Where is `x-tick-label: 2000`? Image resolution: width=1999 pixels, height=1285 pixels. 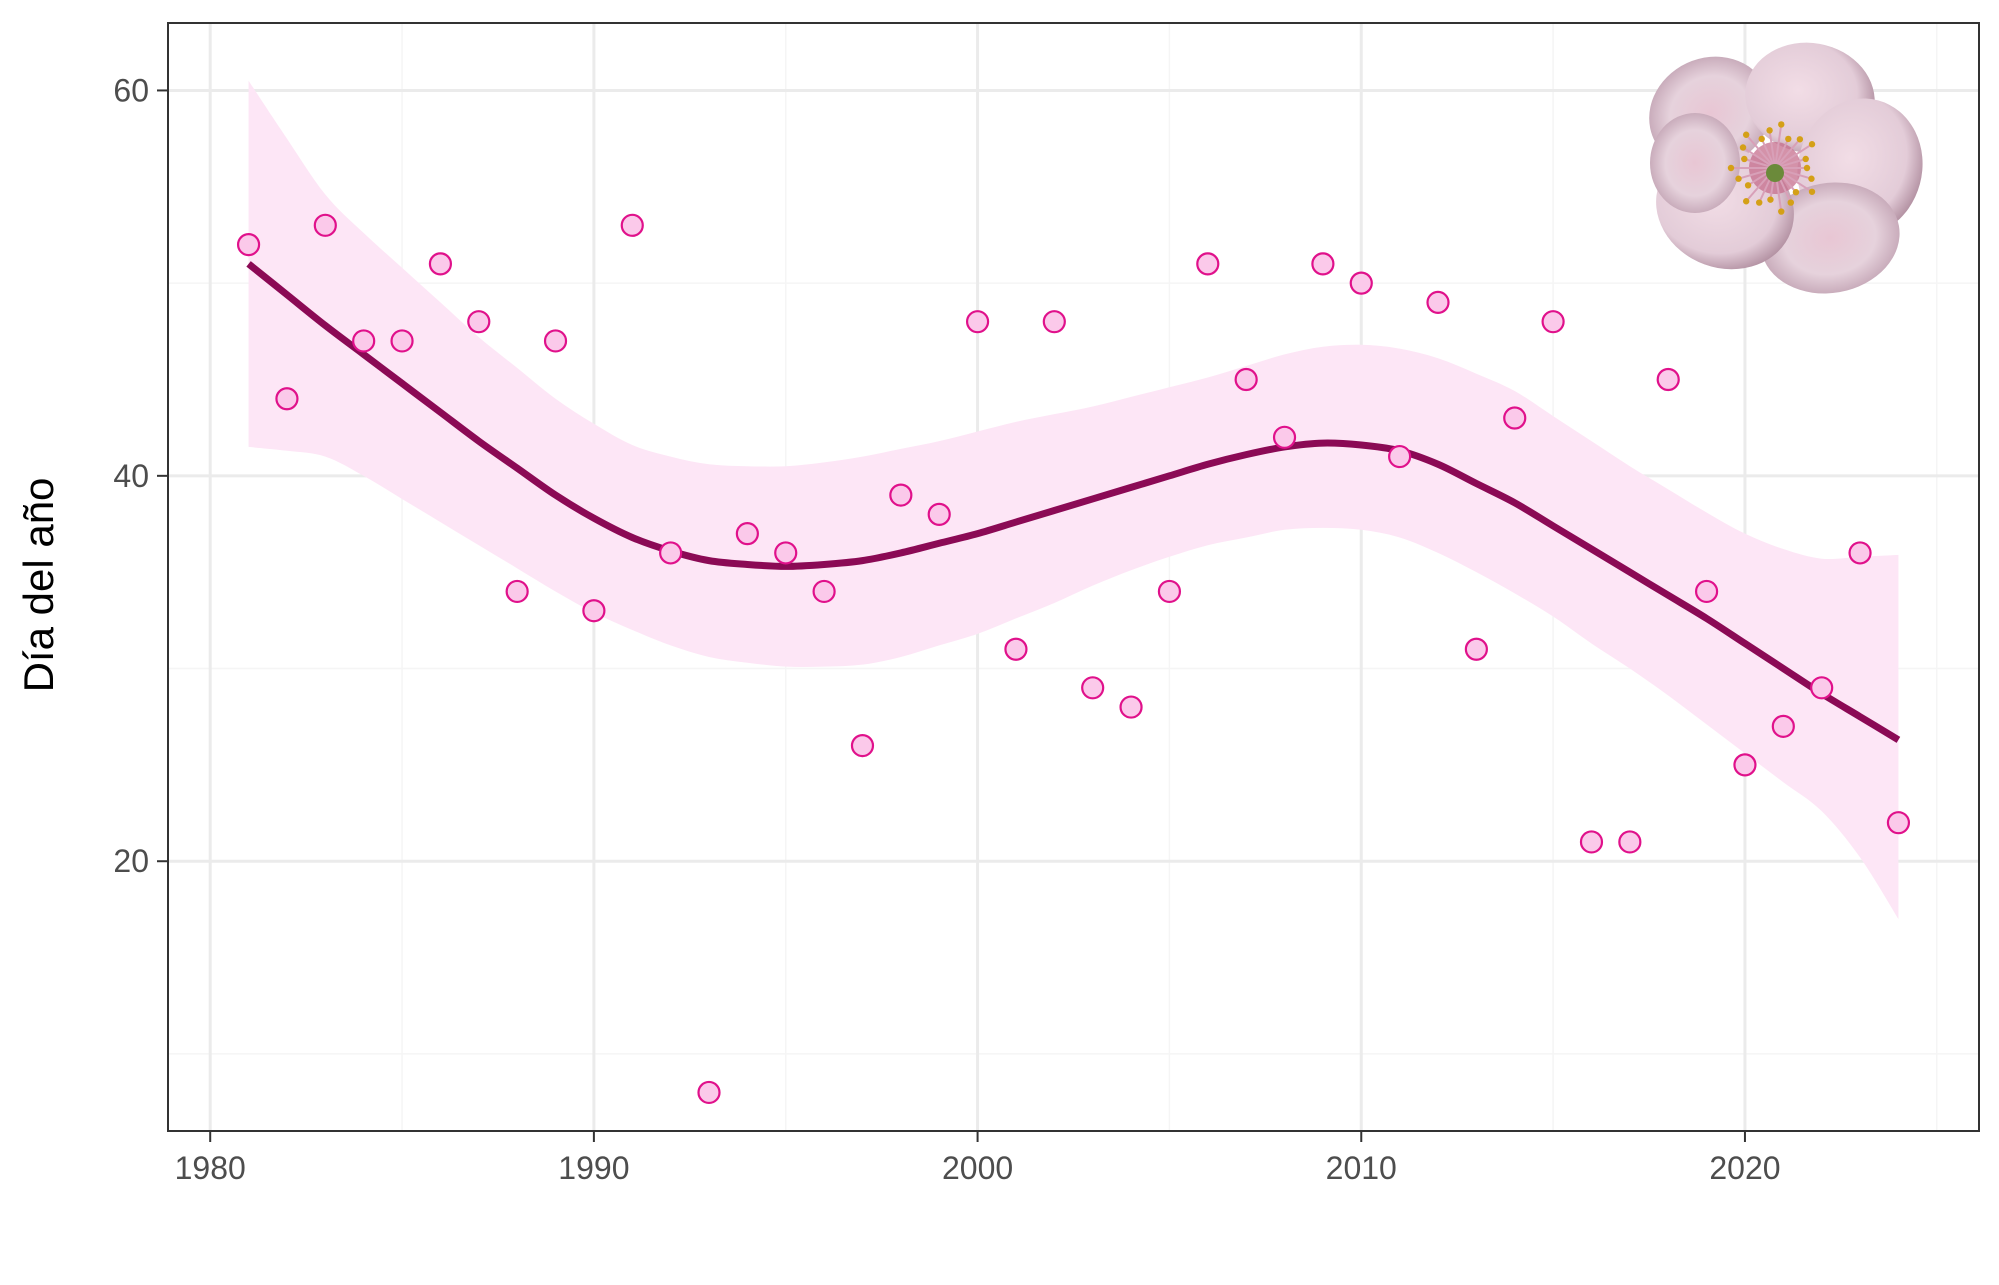
x-tick-label: 2000 is located at coordinates (977, 1168).